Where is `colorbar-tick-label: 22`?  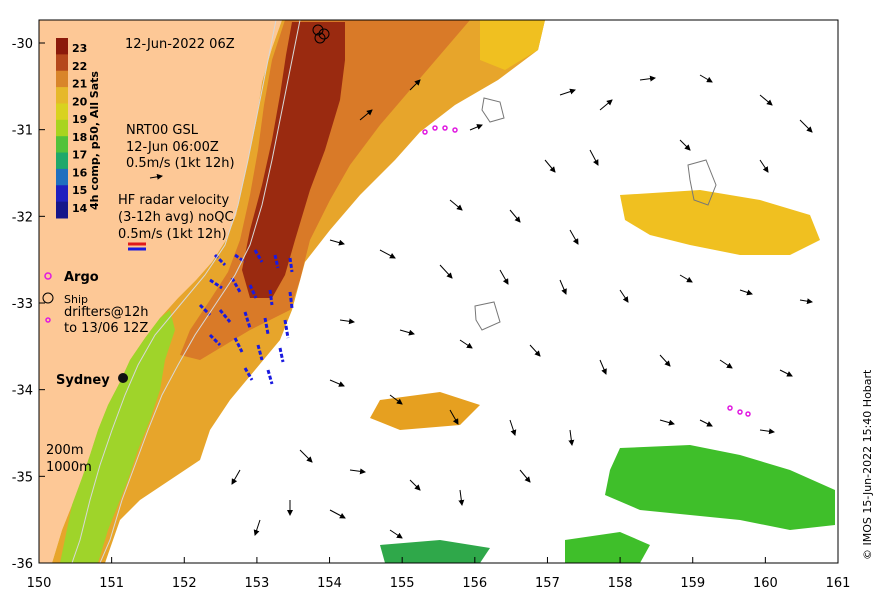 colorbar-tick-label: 22 is located at coordinates (79, 66).